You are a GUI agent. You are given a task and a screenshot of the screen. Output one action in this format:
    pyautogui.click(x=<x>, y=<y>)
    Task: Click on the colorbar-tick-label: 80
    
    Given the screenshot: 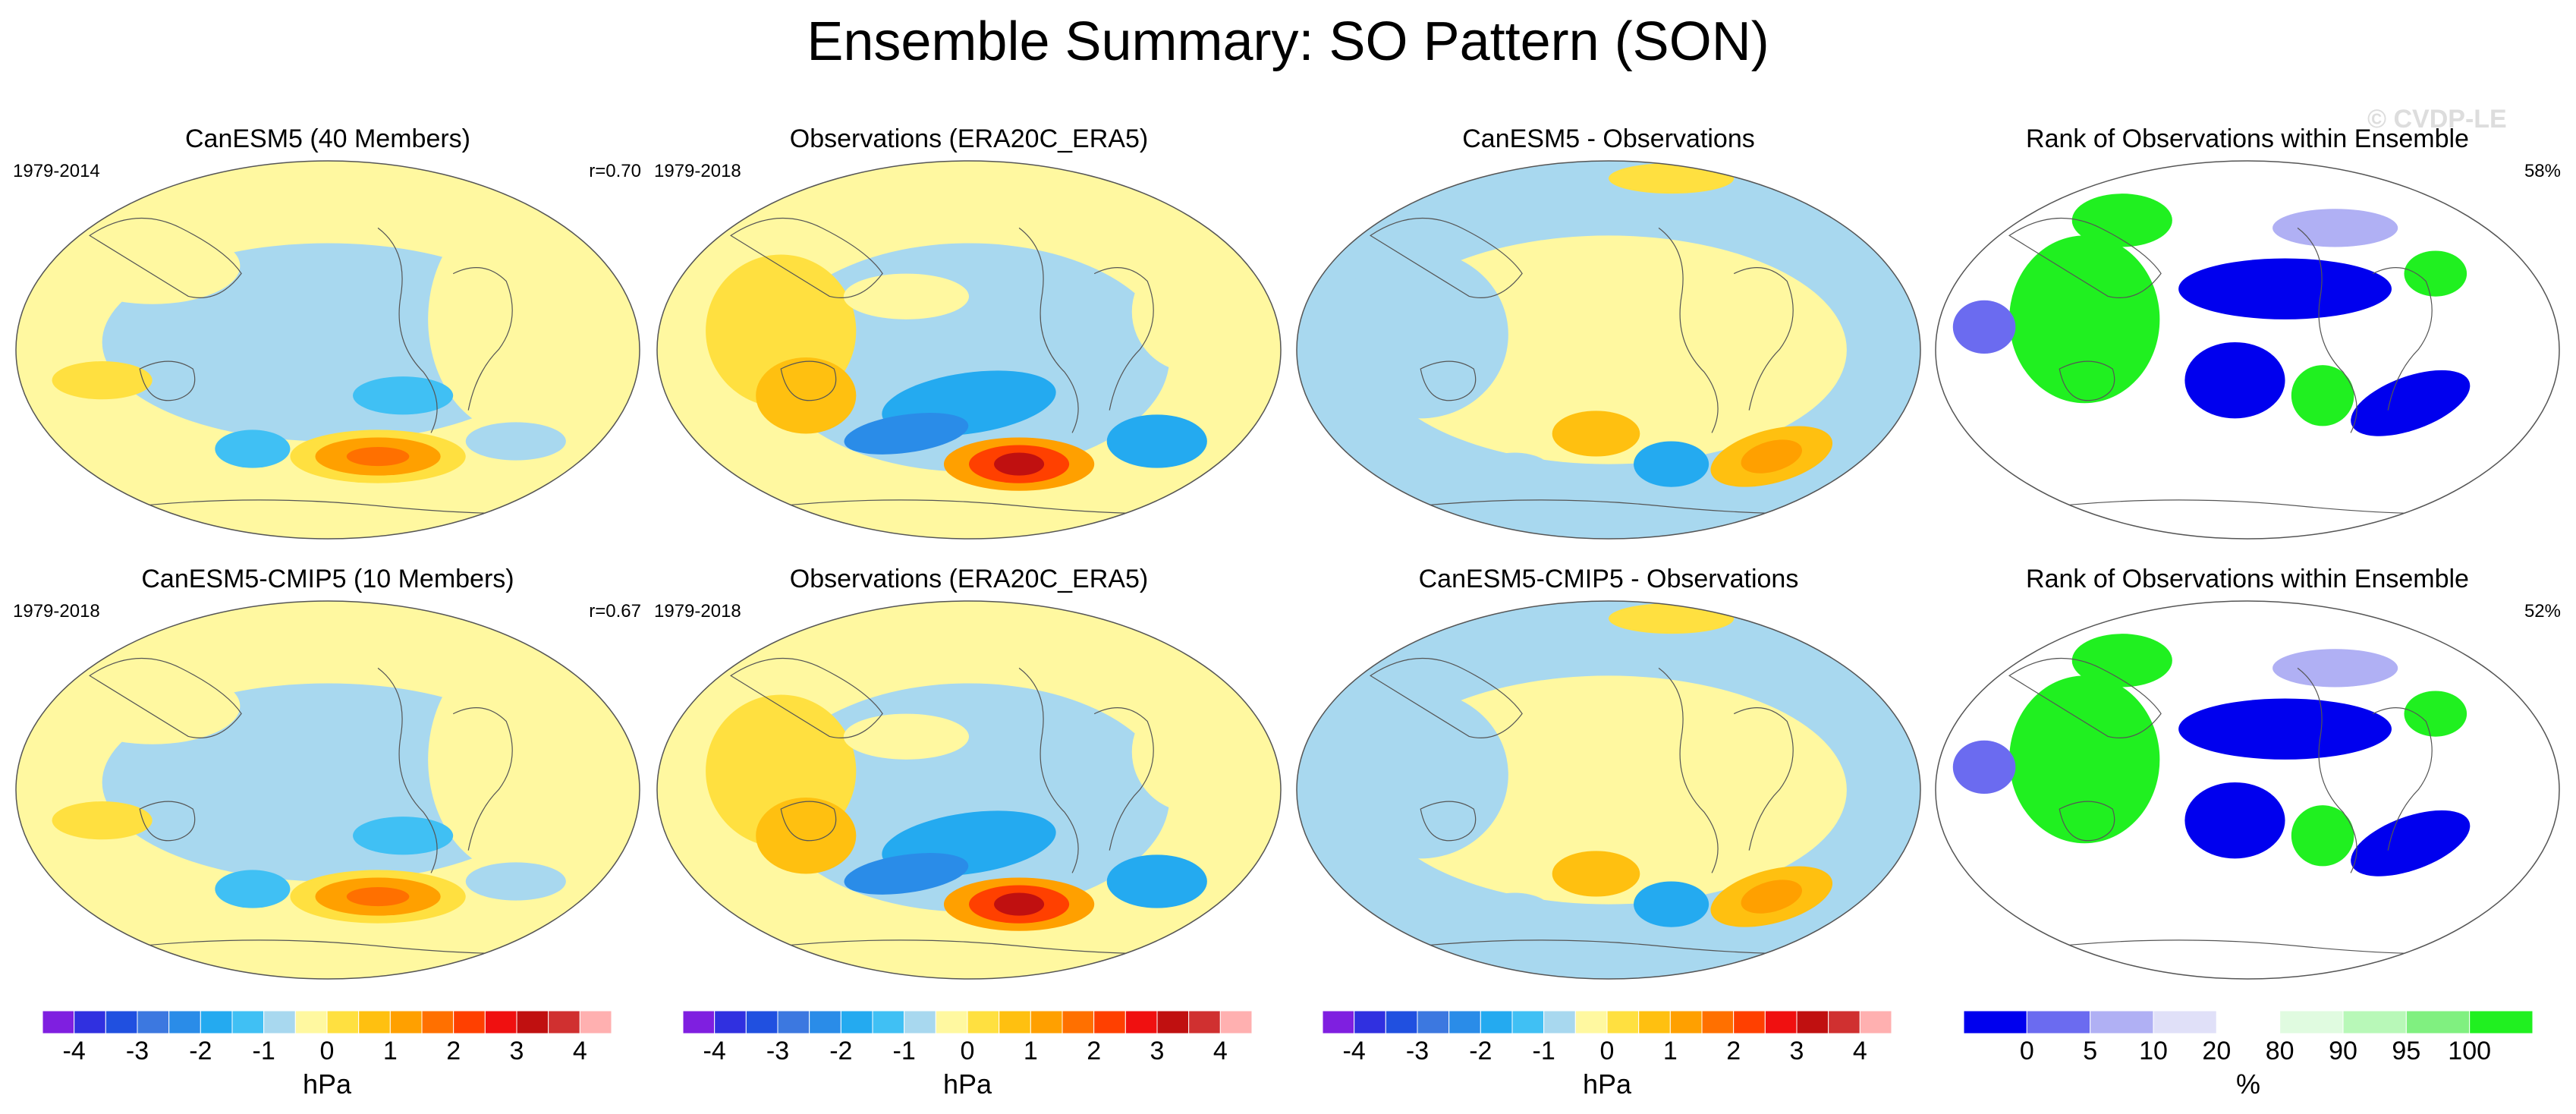 What is the action you would take?
    pyautogui.click(x=2280, y=1051)
    